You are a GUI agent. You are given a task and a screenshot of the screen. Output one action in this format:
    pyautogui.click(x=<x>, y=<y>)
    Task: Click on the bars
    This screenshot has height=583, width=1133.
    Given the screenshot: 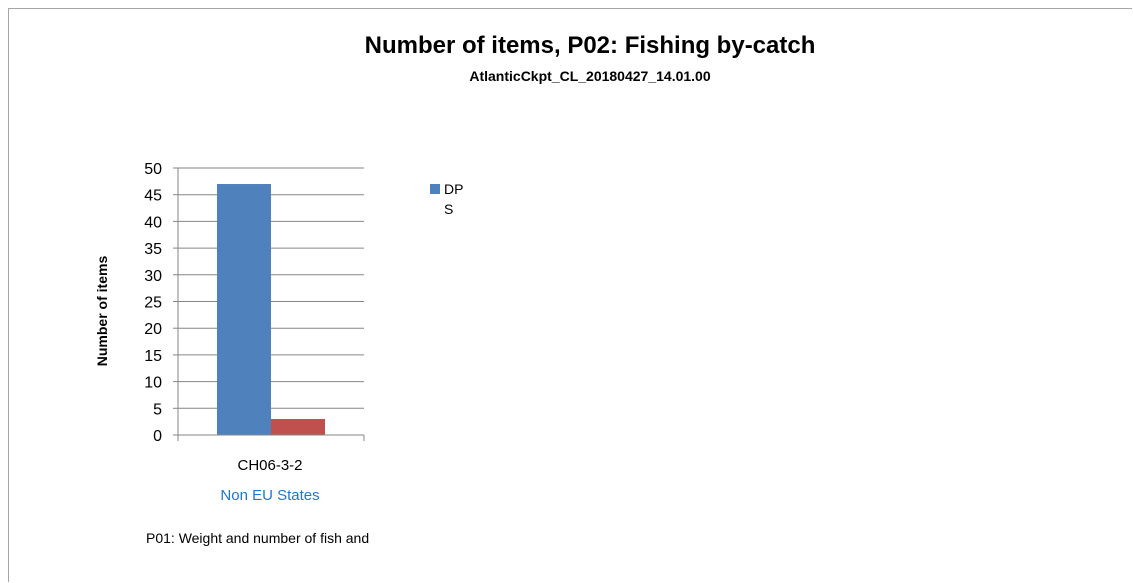 What is the action you would take?
    pyautogui.click(x=271, y=309)
    